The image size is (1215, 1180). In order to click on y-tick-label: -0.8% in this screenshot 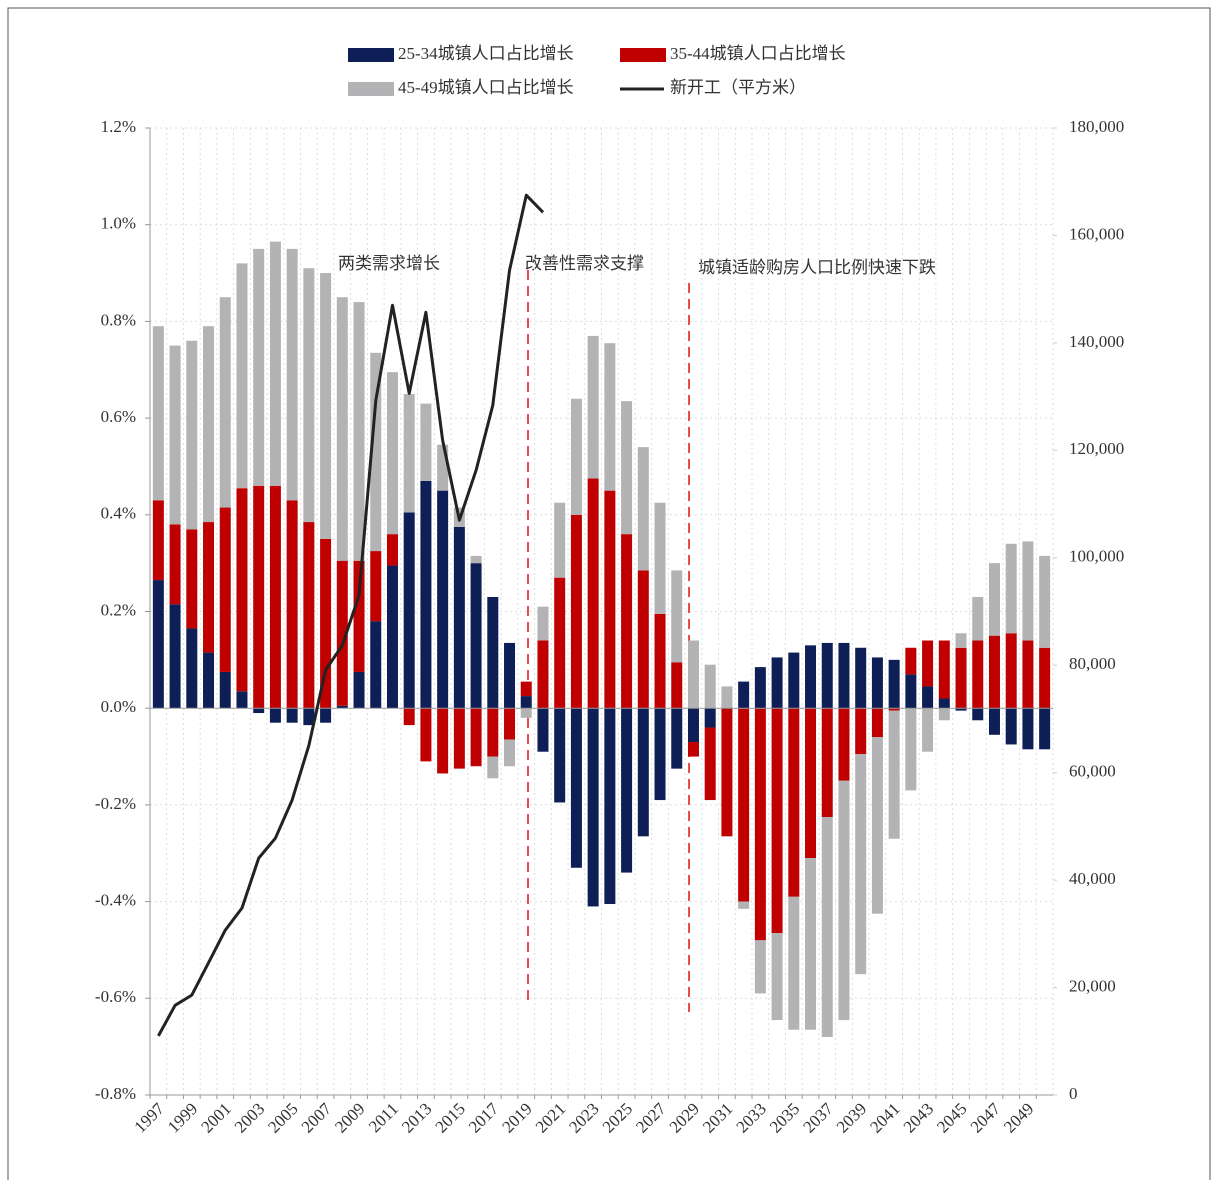, I will do `click(115, 1093)`.